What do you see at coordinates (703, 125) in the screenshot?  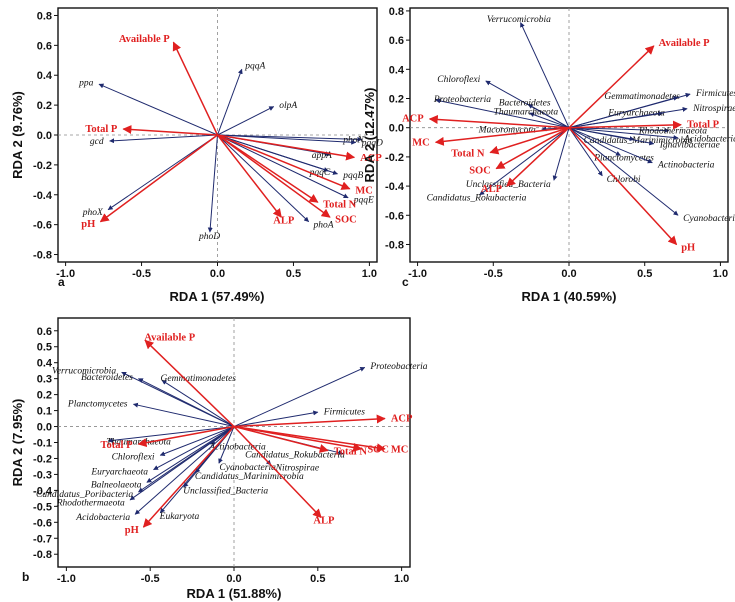 I see `panel-c-env-label-total-p: Total P` at bounding box center [703, 125].